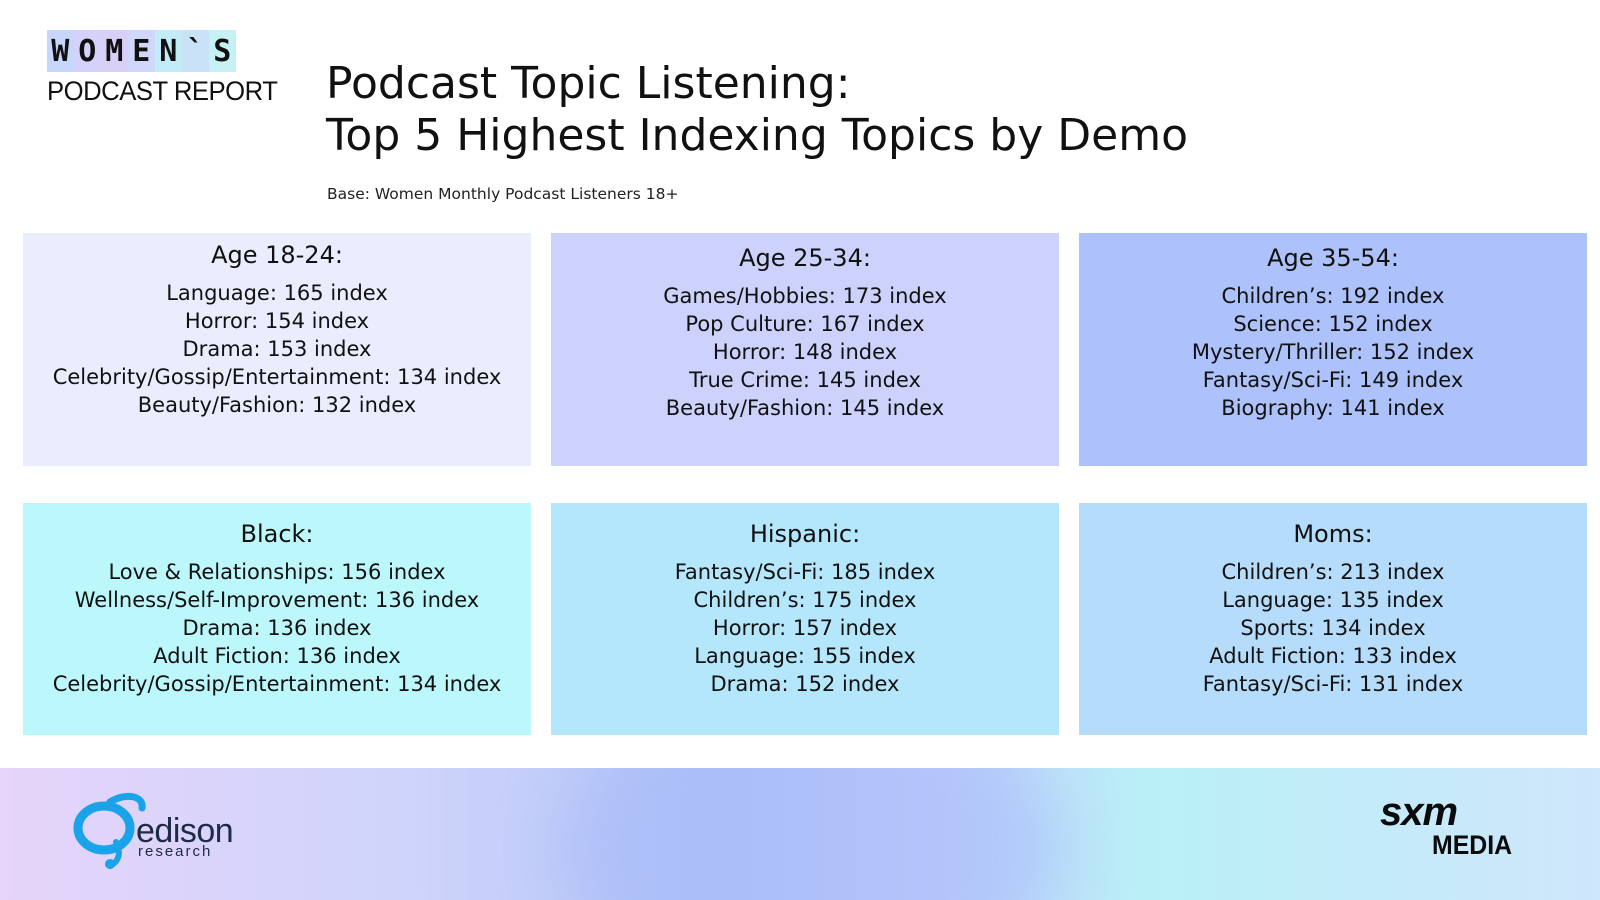 This screenshot has height=900, width=1600. I want to click on card-heading: Moms:, so click(1333, 534).